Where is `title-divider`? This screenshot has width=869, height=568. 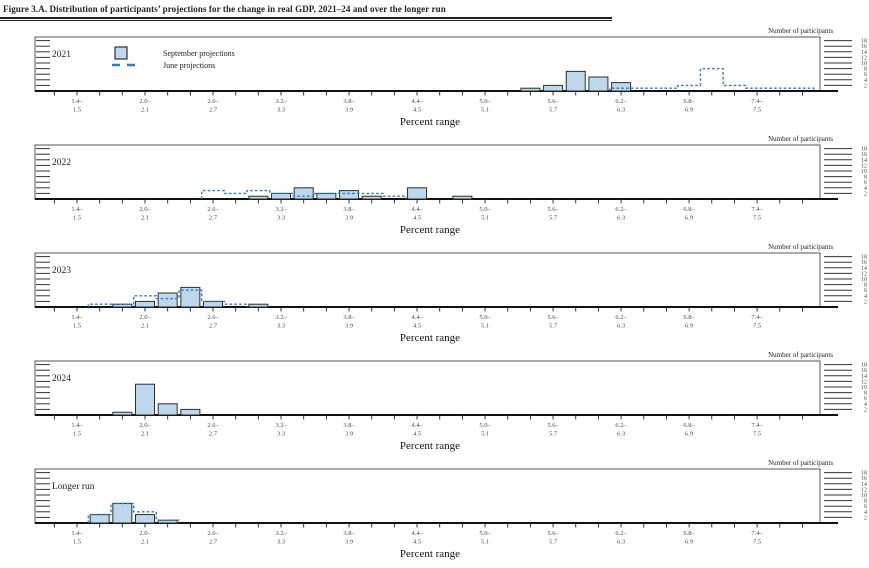
title-divider is located at coordinates (306, 19).